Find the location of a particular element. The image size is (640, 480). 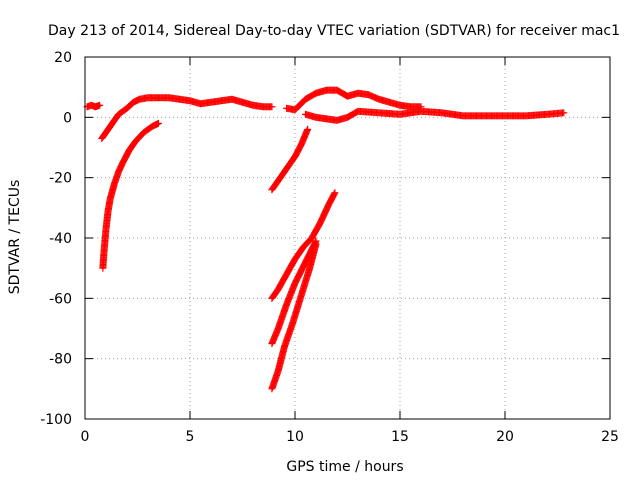

series-arc-f-mid is located at coordinates (290, 159).